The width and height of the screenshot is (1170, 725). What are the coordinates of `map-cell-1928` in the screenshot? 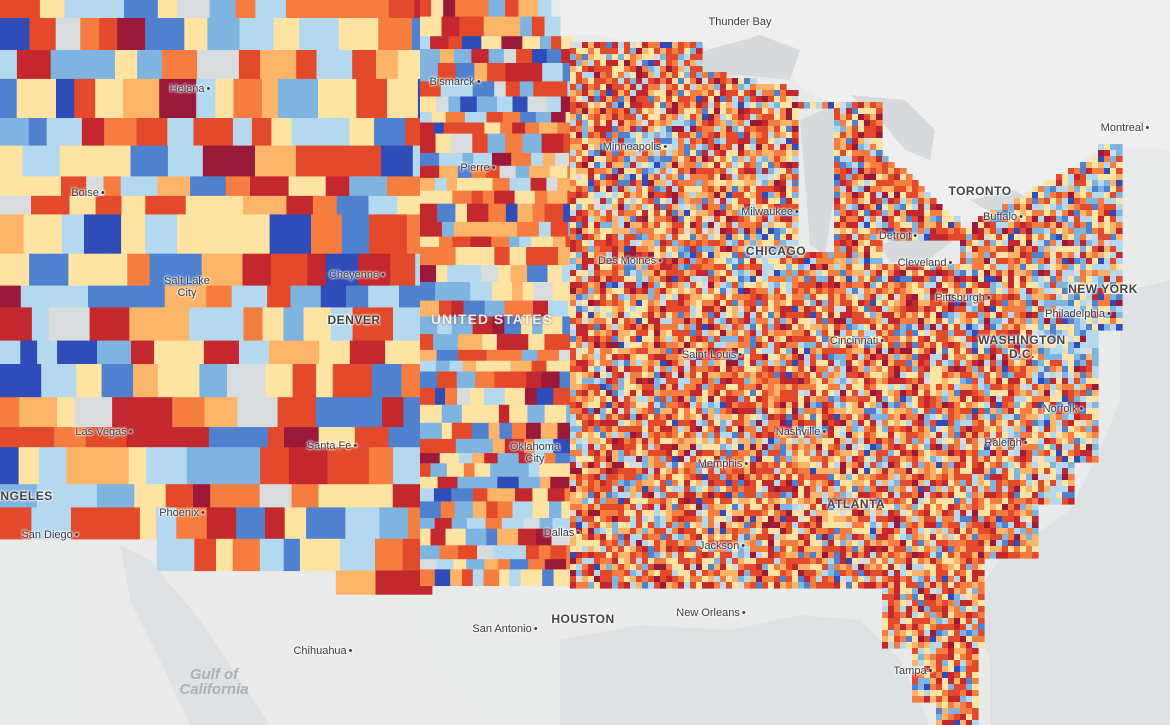 It's located at (759, 207).